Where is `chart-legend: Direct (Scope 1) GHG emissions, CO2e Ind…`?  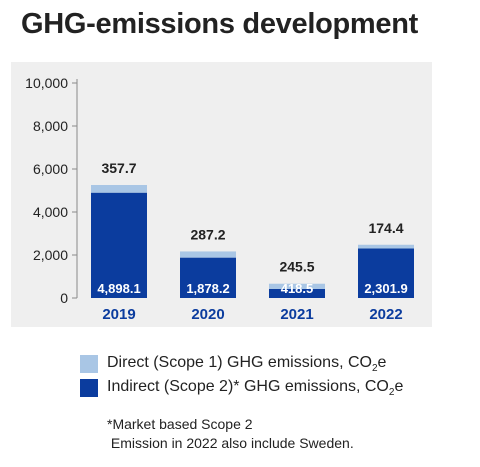 chart-legend: Direct (Scope 1) GHG emissions, CO2e Ind… is located at coordinates (241, 376).